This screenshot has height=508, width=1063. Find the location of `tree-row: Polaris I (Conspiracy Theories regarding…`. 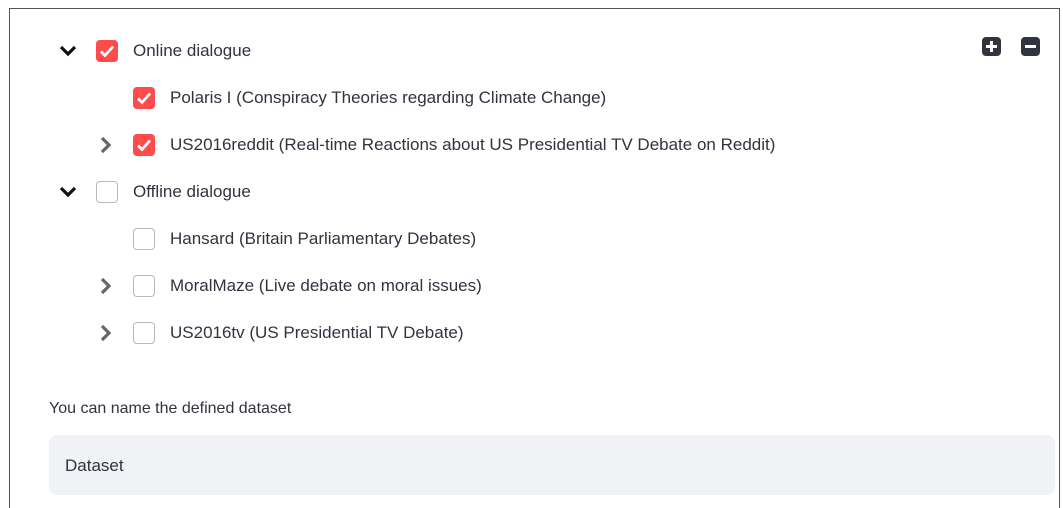

tree-row: Polaris I (Conspiracy Theories regarding… is located at coordinates (547, 98).